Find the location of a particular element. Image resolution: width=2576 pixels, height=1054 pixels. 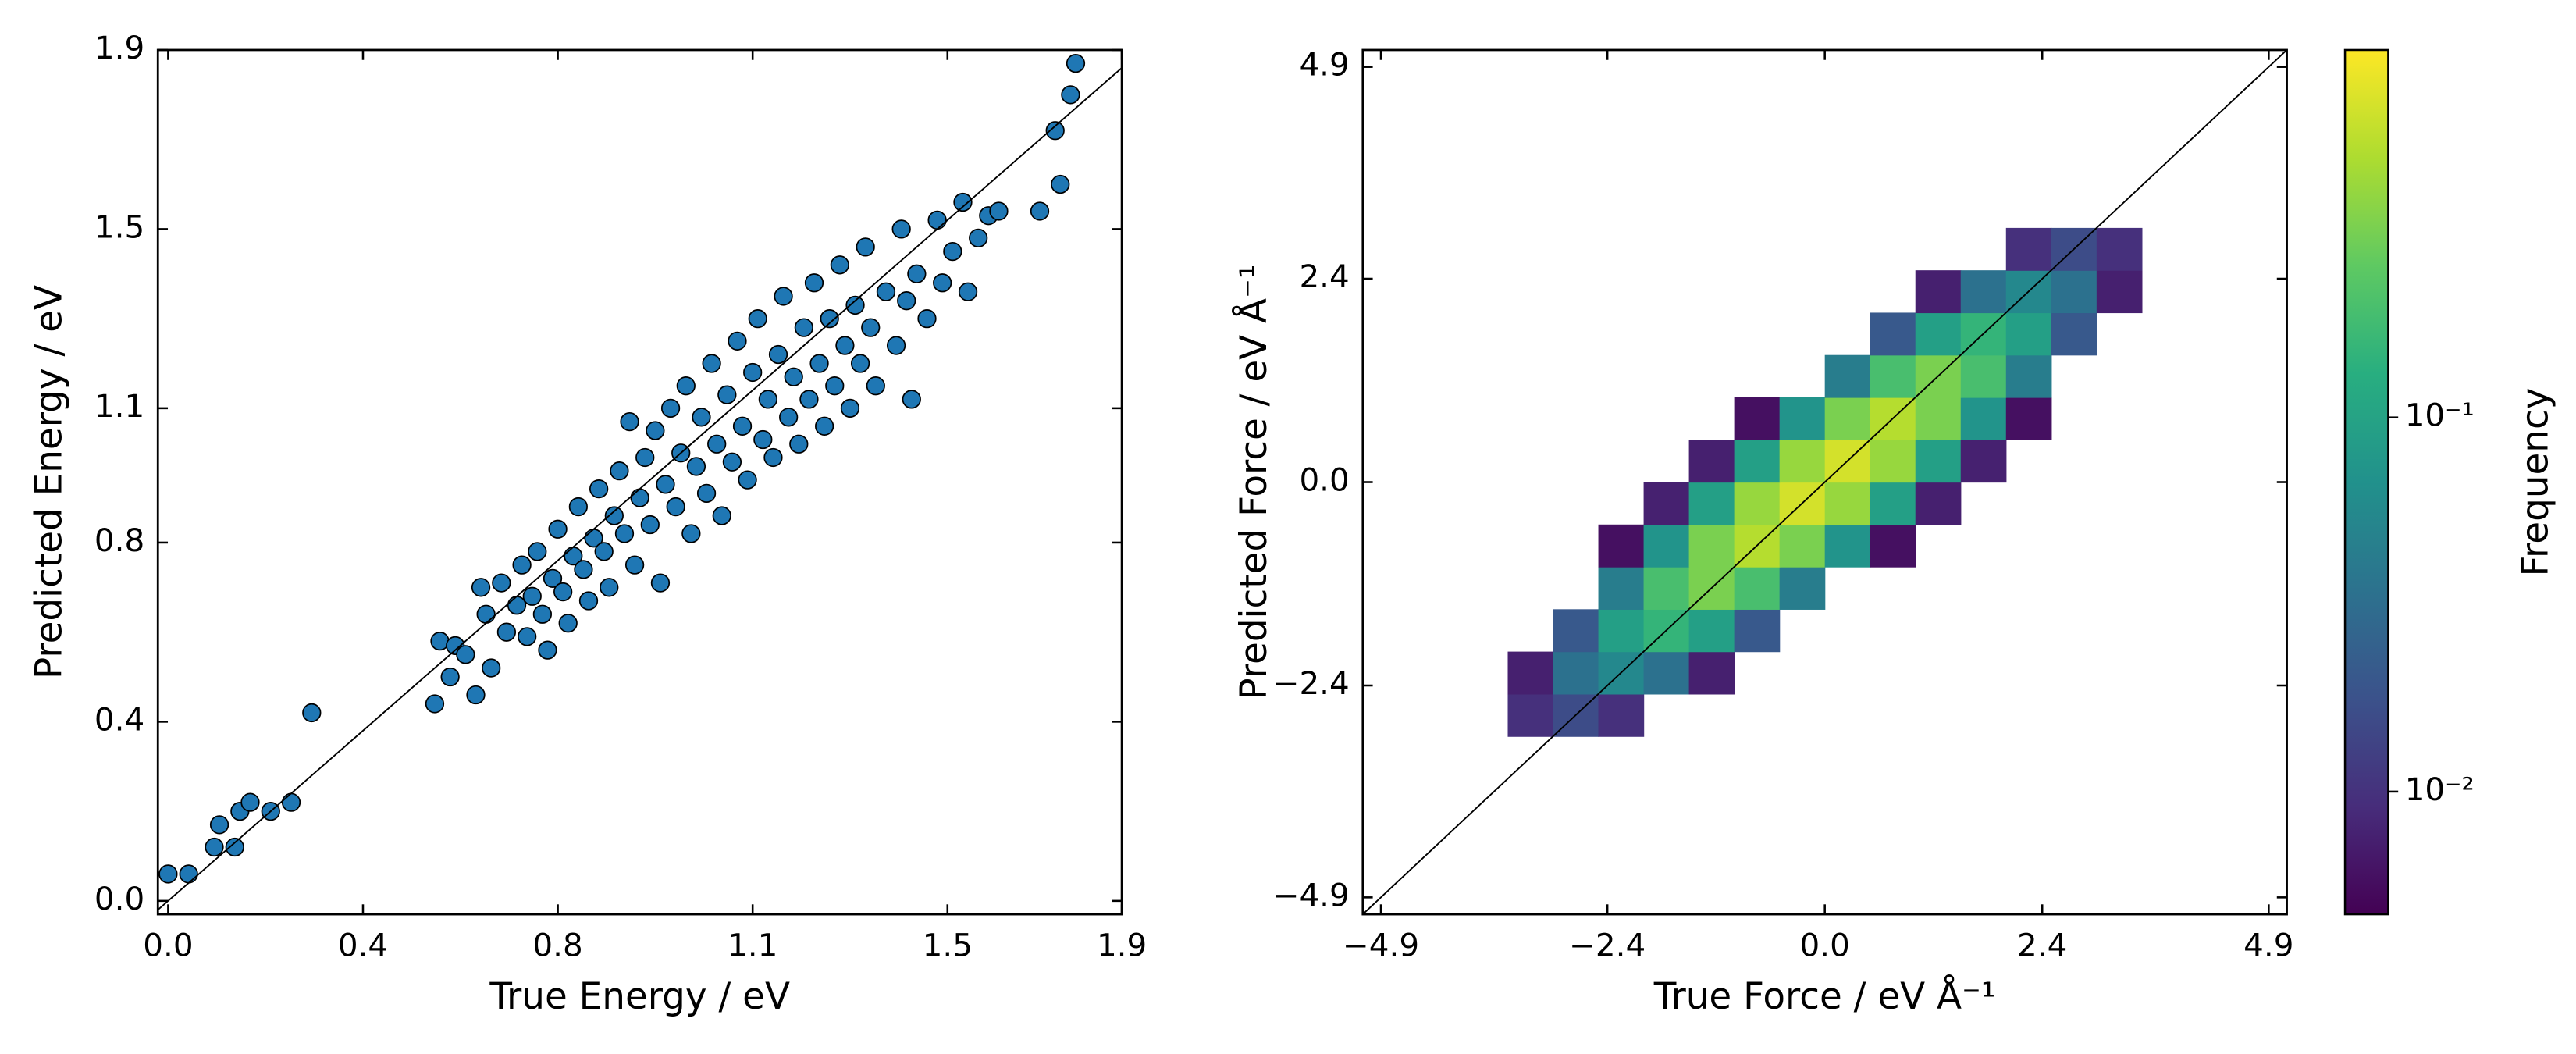

y-tick-label: 0.8 is located at coordinates (119, 540).